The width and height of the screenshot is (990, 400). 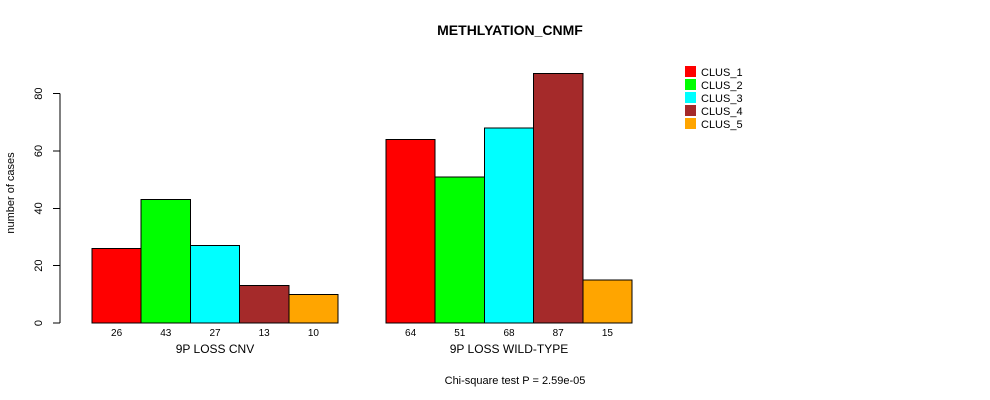 I want to click on y-axis-label: number of cases, so click(x=11, y=193).